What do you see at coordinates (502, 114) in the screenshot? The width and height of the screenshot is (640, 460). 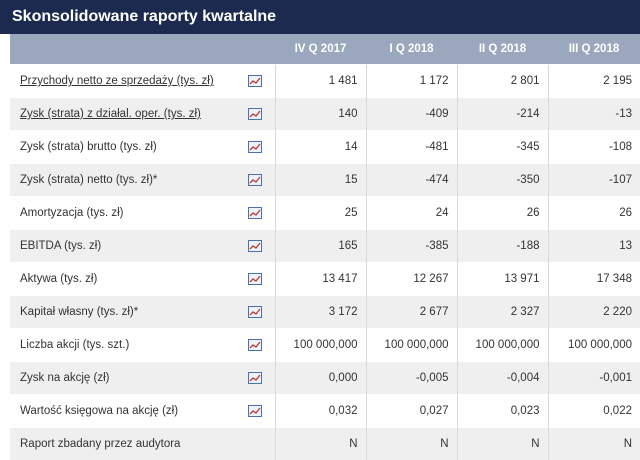 I see `value-cell: -214` at bounding box center [502, 114].